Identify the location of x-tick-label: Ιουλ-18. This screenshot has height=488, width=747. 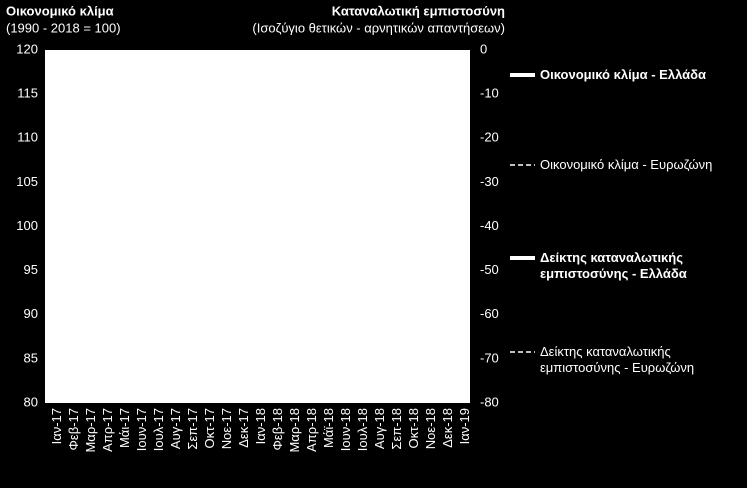
(362, 429).